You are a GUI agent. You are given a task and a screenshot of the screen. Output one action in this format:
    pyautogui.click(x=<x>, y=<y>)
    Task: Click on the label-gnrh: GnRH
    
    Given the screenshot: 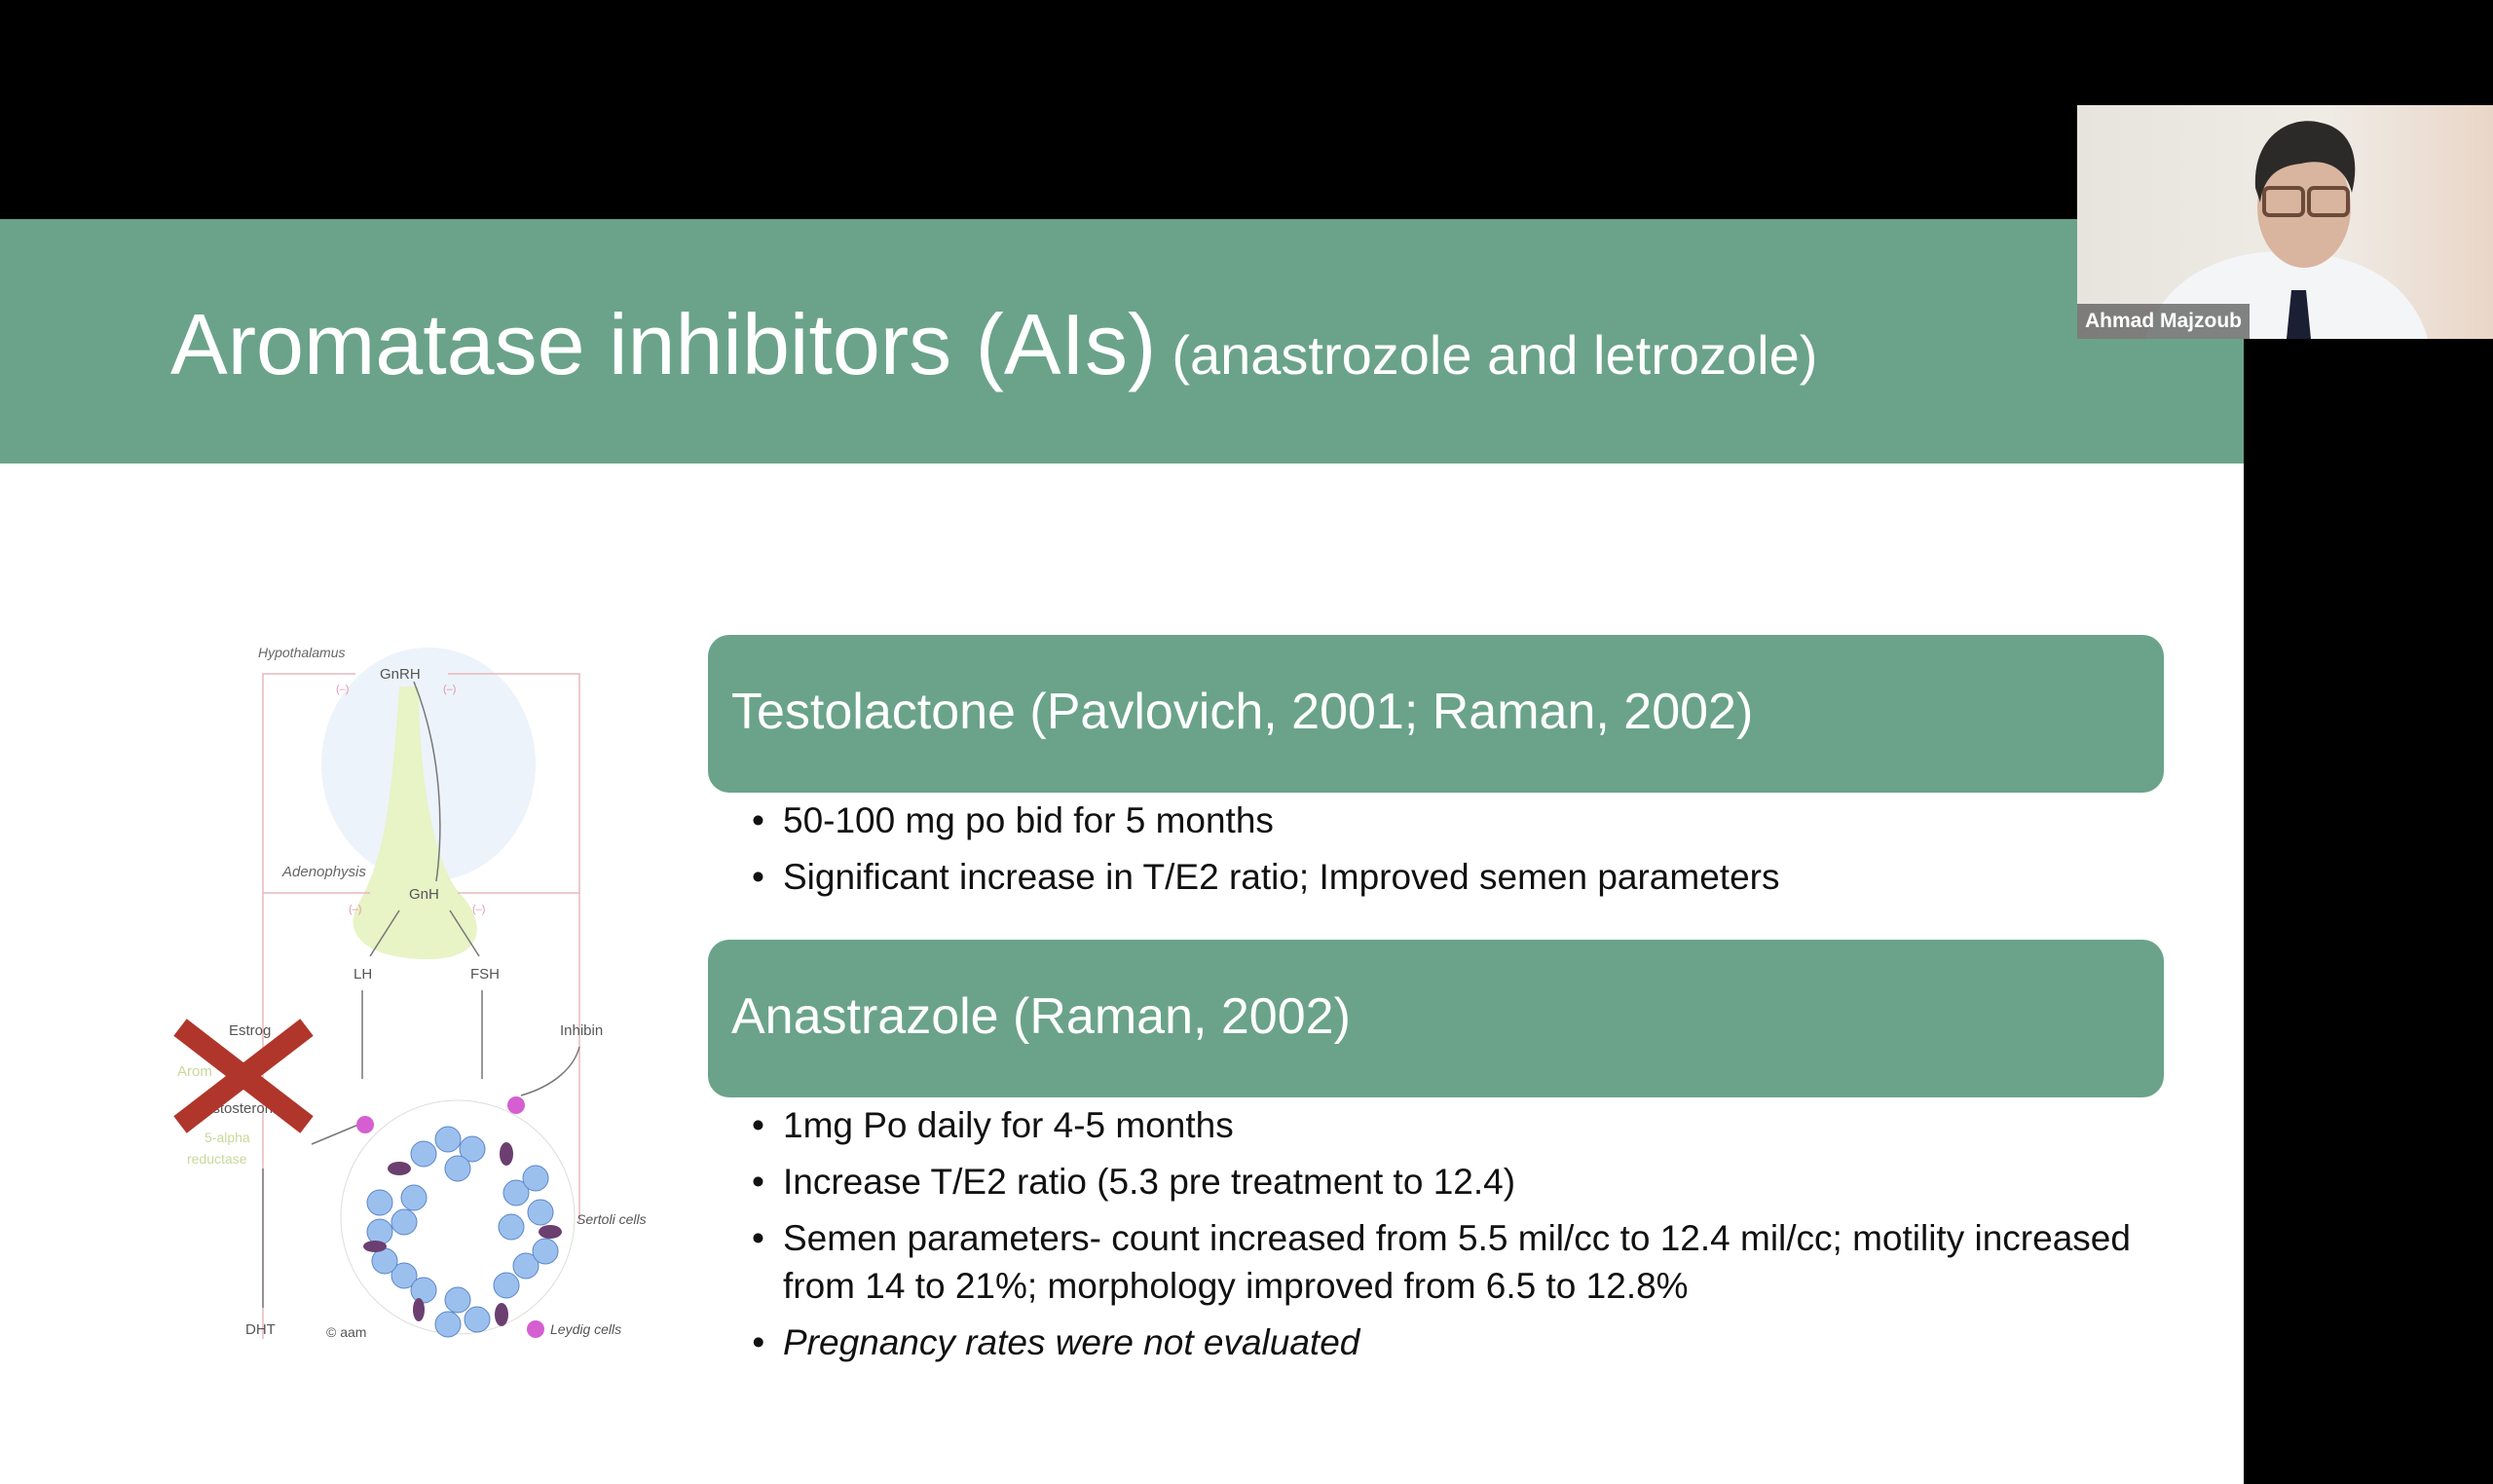 What is the action you would take?
    pyautogui.click(x=401, y=674)
    